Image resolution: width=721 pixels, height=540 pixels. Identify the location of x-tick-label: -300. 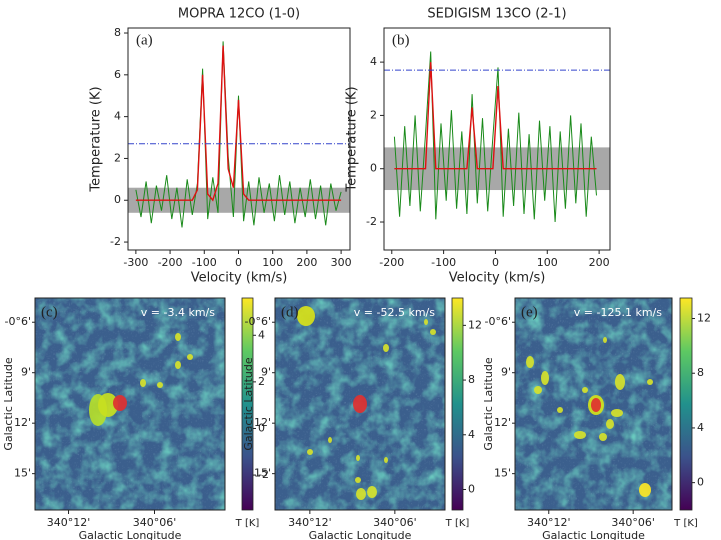
(135, 262).